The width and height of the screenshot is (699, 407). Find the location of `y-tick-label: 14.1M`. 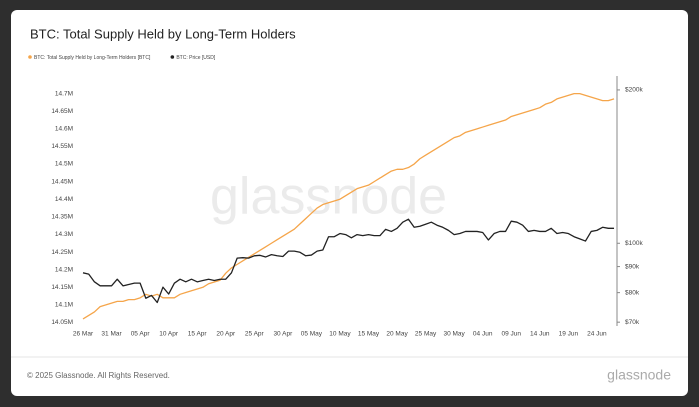

y-tick-label: 14.1M is located at coordinates (64, 305).